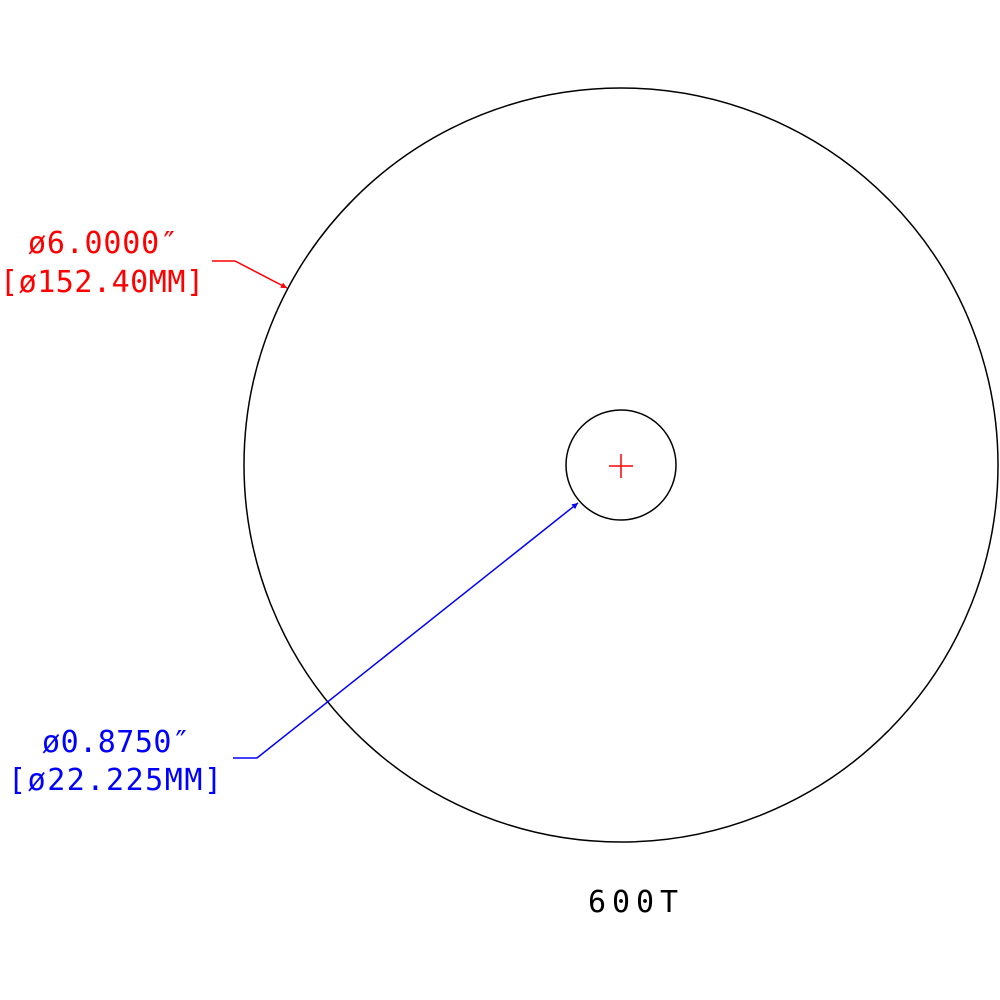 Image resolution: width=1000 pixels, height=1000 pixels. Describe the element at coordinates (116, 742) in the screenshot. I see `inner-diameter-inch: ø0.8750″` at that location.